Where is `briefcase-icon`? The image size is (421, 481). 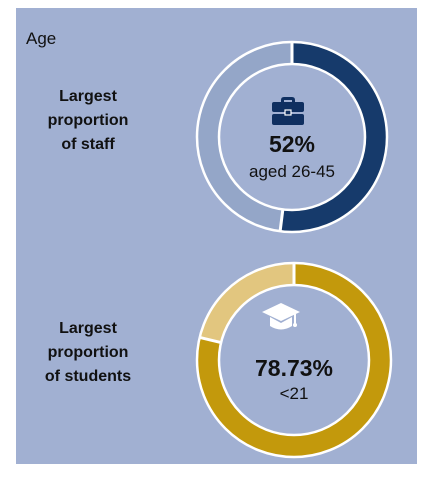
briefcase-icon is located at coordinates (288, 111).